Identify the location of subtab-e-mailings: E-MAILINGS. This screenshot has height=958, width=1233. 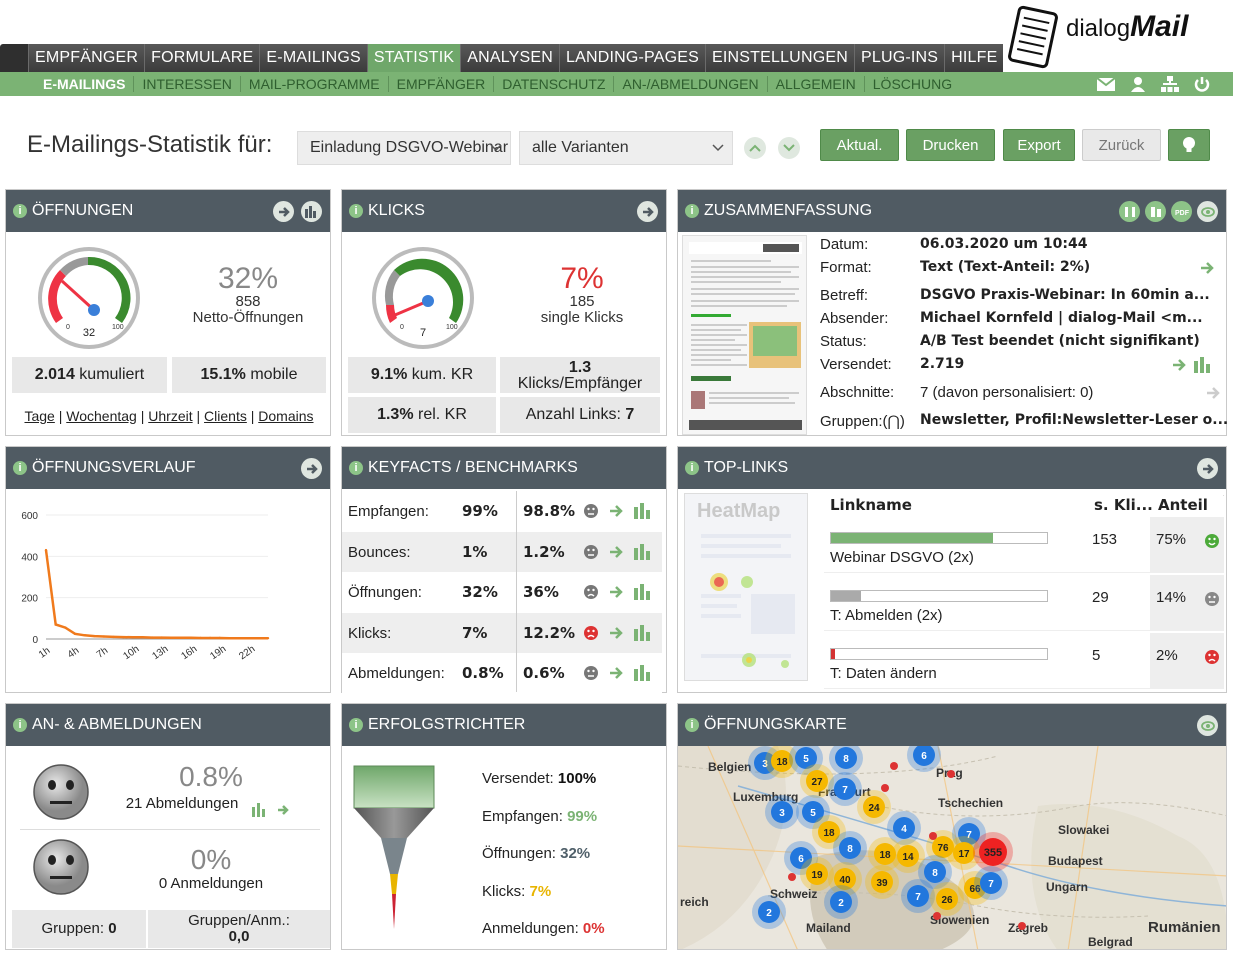
(84, 84).